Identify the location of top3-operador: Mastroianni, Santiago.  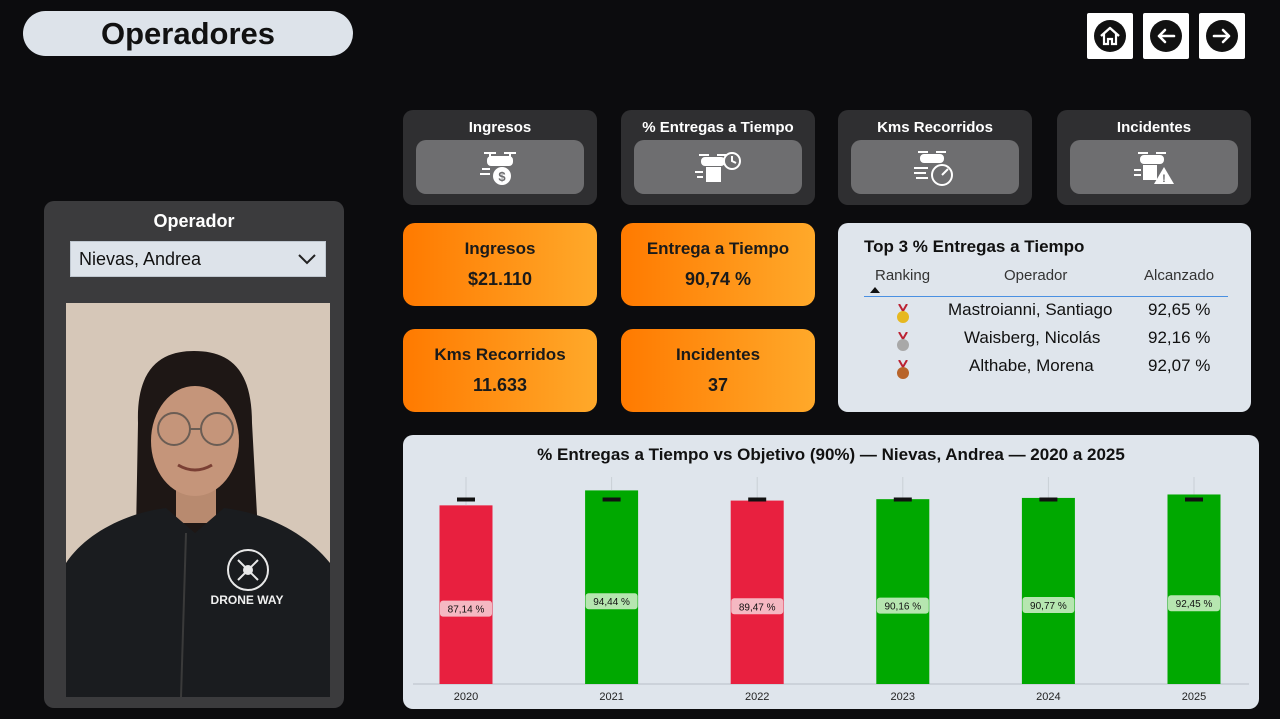
(1030, 309).